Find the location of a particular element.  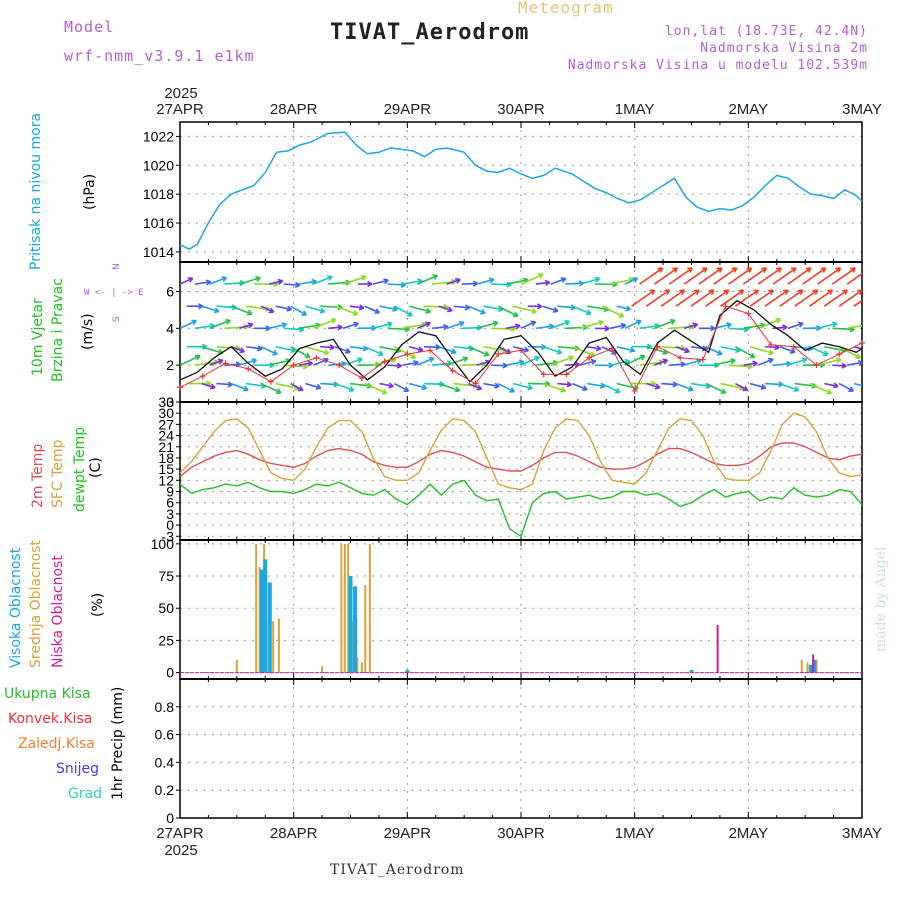

legend-zaledj-kisa: Zaledj.Kisa is located at coordinates (56, 744).